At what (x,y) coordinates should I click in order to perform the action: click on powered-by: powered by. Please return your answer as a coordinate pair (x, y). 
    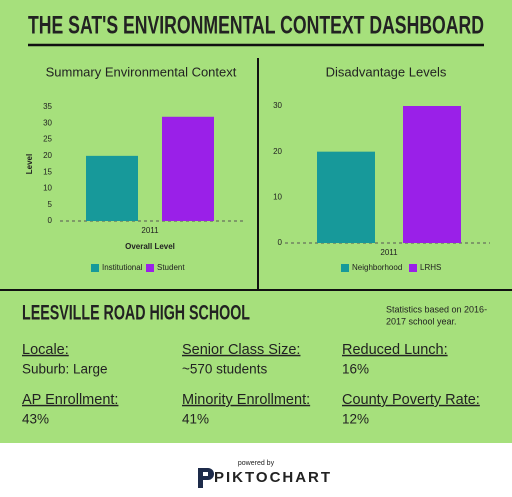
    Looking at the image, I should click on (256, 463).